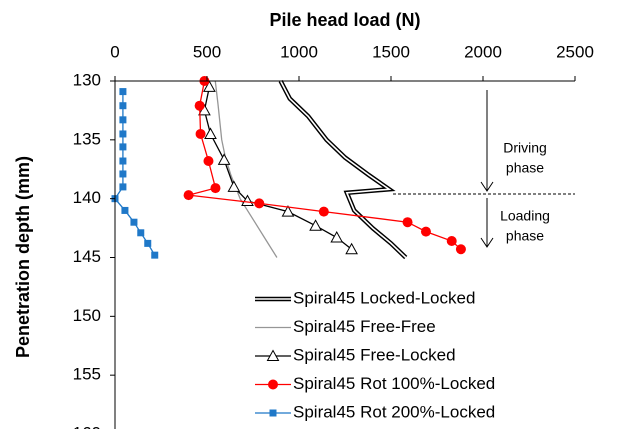 The height and width of the screenshot is (429, 617). What do you see at coordinates (394, 383) in the screenshot?
I see `legend-label: Spiral45 Rot 100%-Locked` at bounding box center [394, 383].